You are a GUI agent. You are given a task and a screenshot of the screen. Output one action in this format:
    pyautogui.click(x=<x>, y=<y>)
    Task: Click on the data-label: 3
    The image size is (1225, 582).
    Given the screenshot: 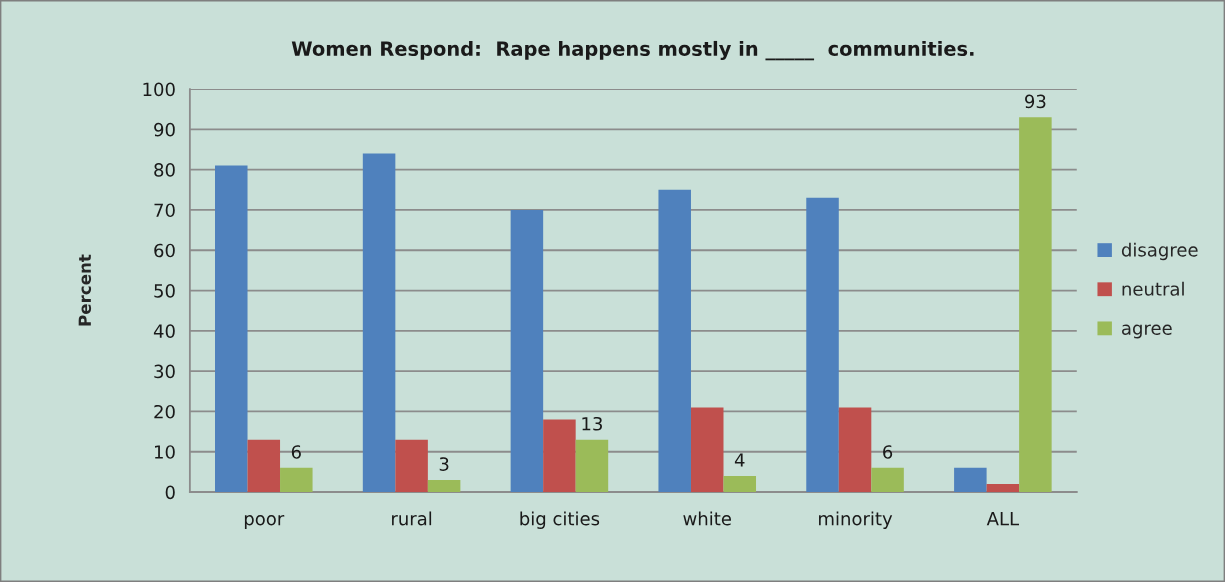 What is the action you would take?
    pyautogui.click(x=444, y=464)
    